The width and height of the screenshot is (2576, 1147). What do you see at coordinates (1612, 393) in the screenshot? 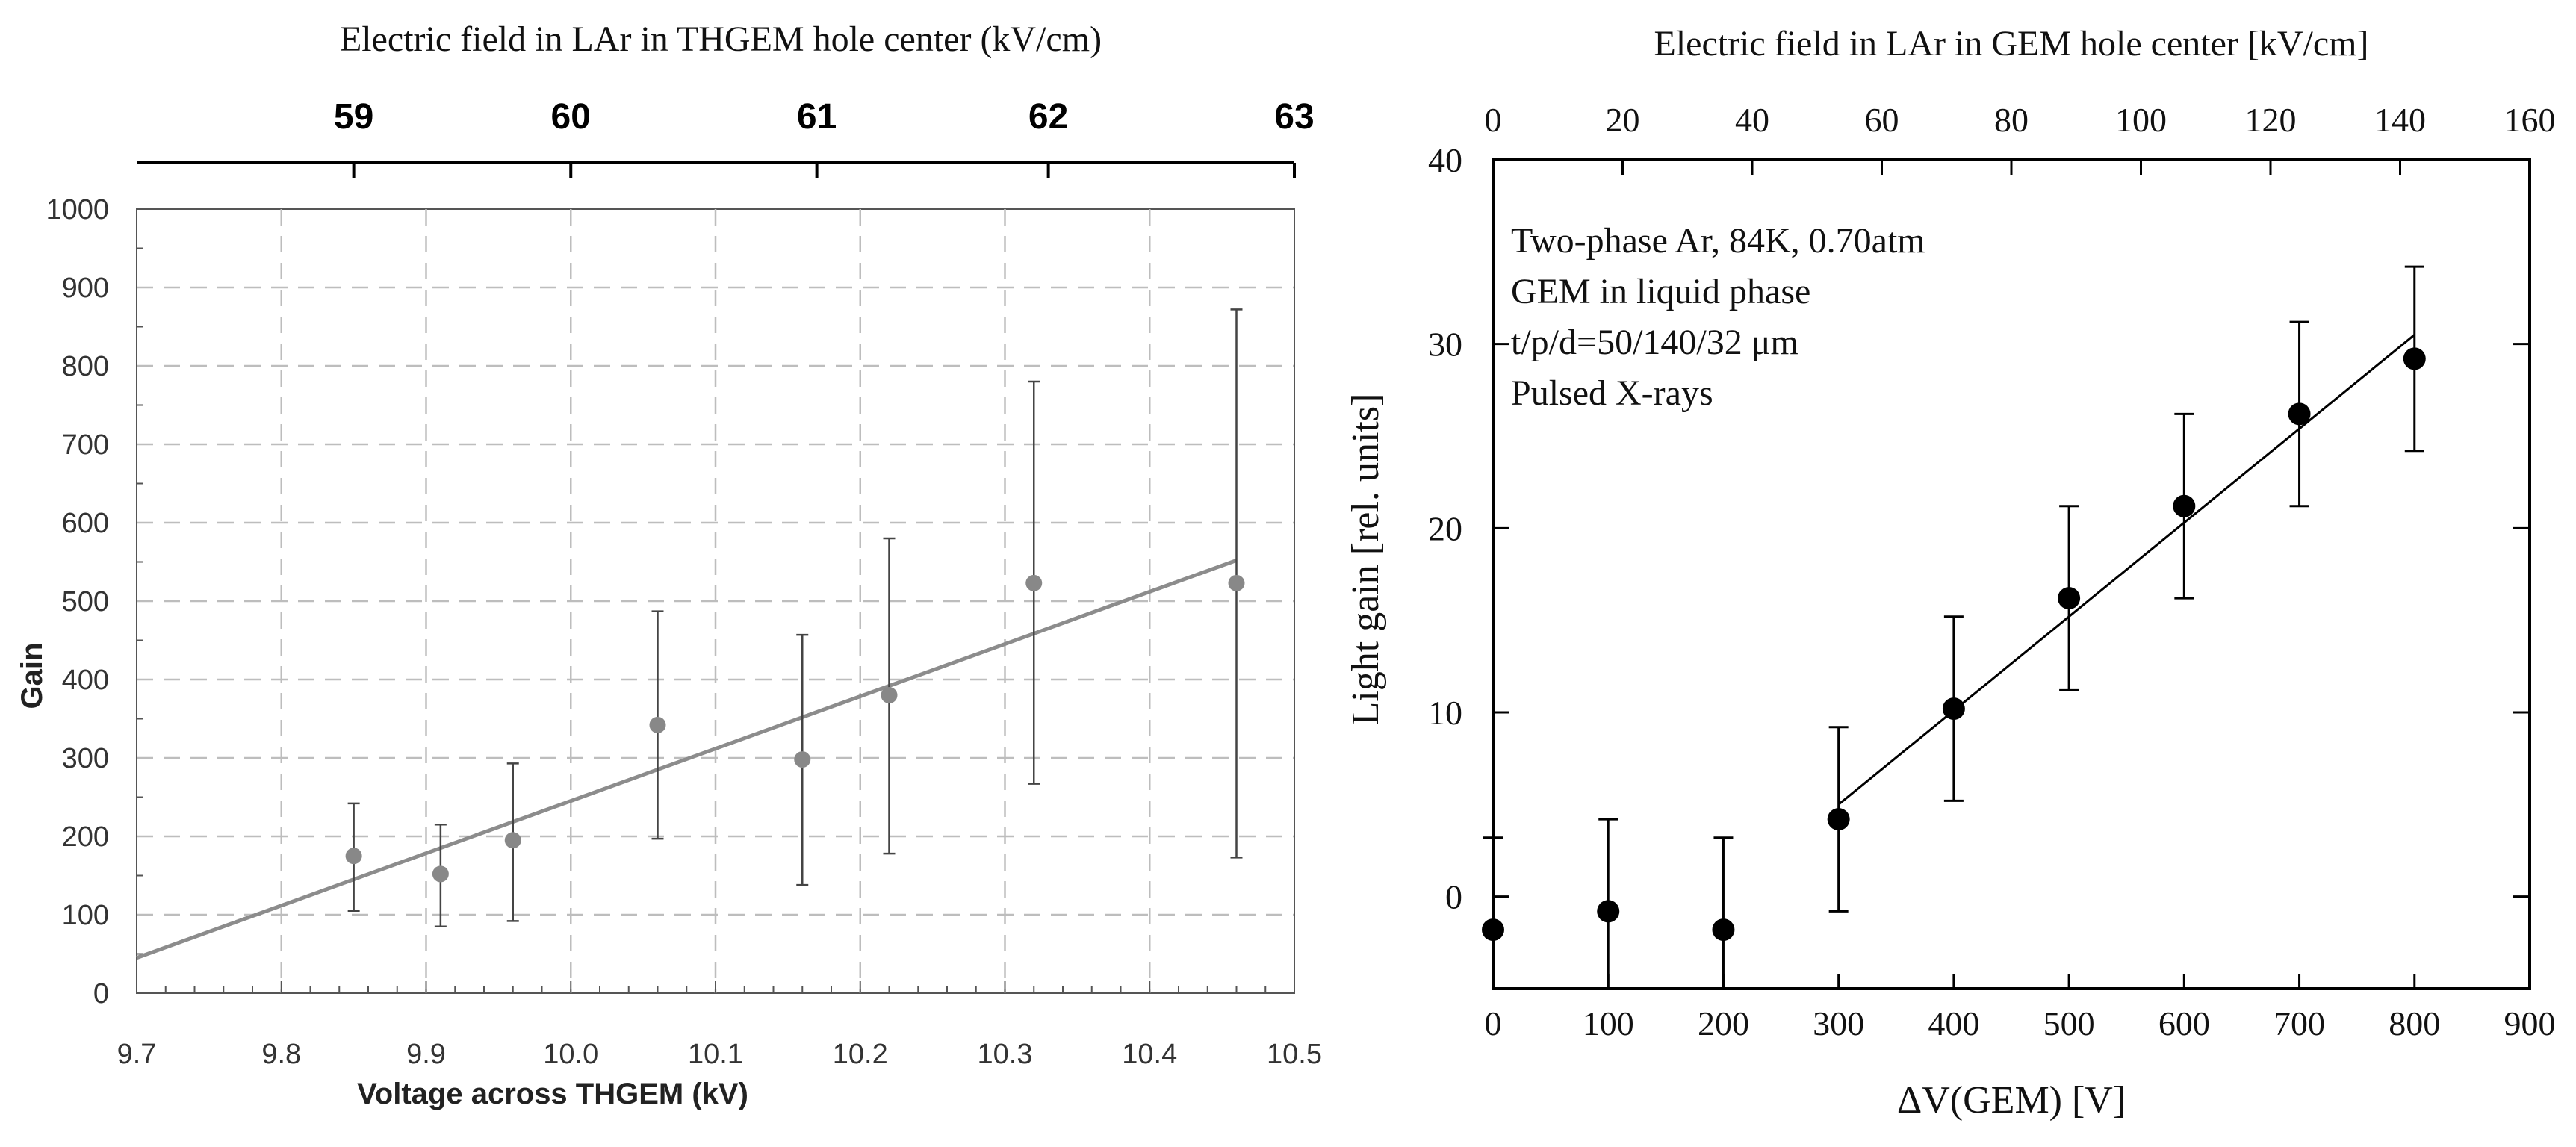
I see `annotation-line-4: Pulsed X-rays` at bounding box center [1612, 393].